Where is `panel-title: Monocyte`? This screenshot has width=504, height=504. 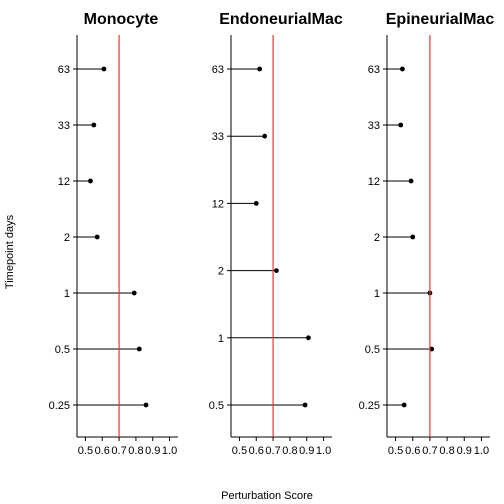
panel-title: Monocyte is located at coordinates (121, 19).